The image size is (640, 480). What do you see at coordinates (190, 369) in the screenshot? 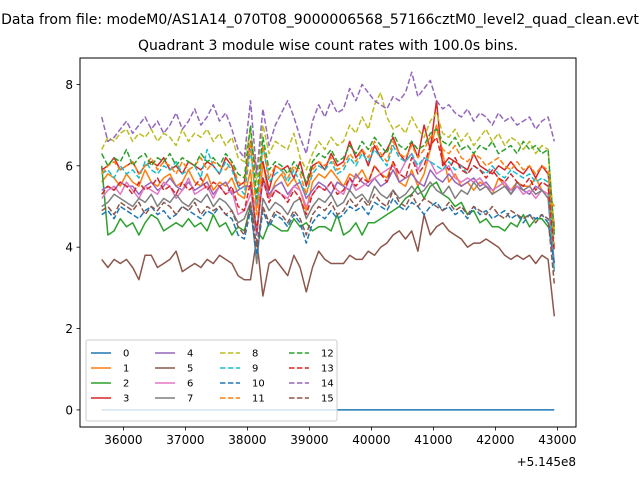
I see `legend-label-5: 5` at bounding box center [190, 369].